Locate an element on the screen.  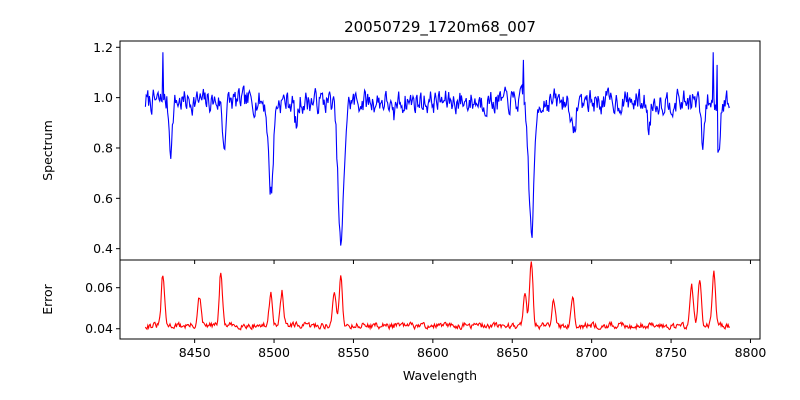
spectrum-y-tick-label: 1.0 is located at coordinates (103, 97).